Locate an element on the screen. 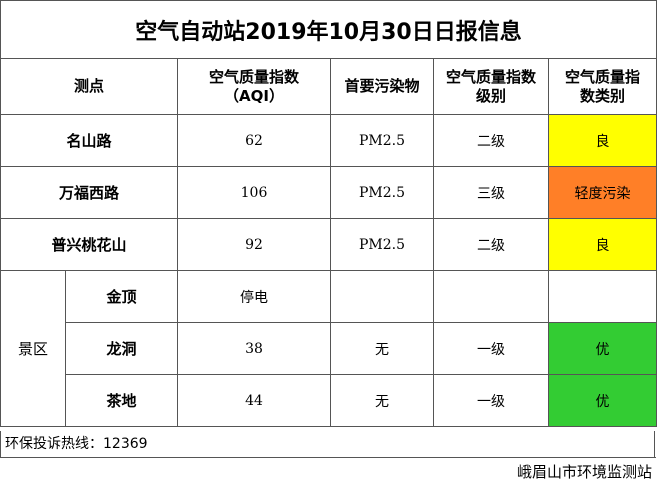 This screenshot has width=657, height=485. station-name: 普兴桃花山 is located at coordinates (89, 244).